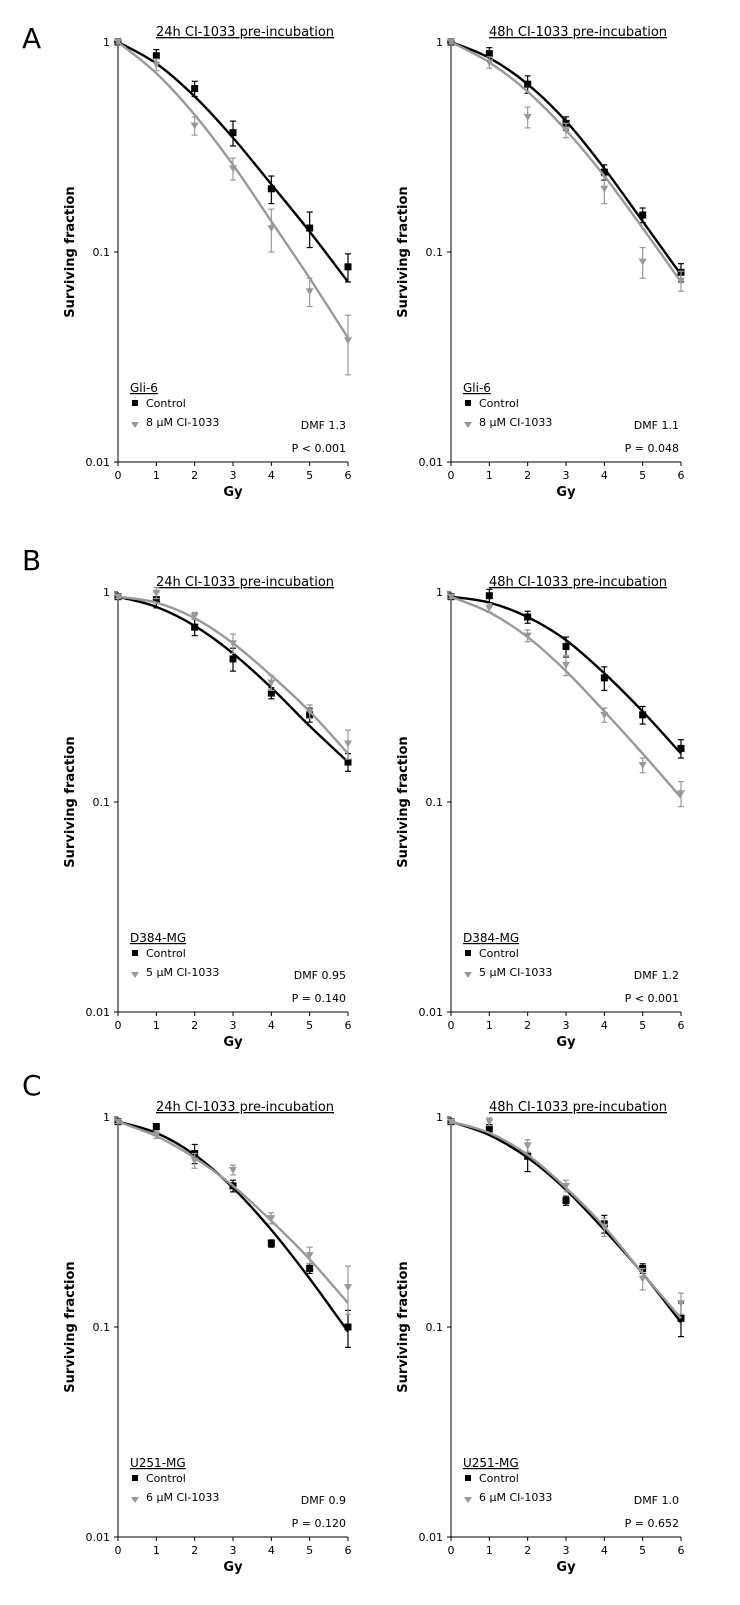 This screenshot has height=1605, width=740. I want to click on p-value: P = 0.120, so click(319, 1523).